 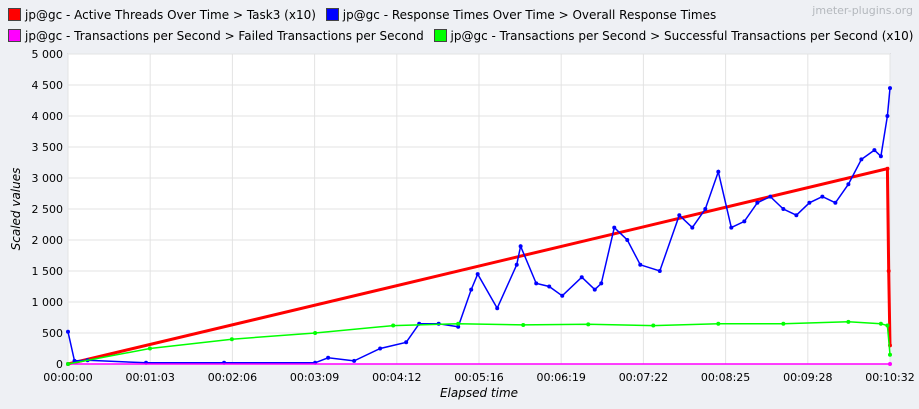 I want to click on x-tick-label: 00:00:00, so click(x=67, y=377).